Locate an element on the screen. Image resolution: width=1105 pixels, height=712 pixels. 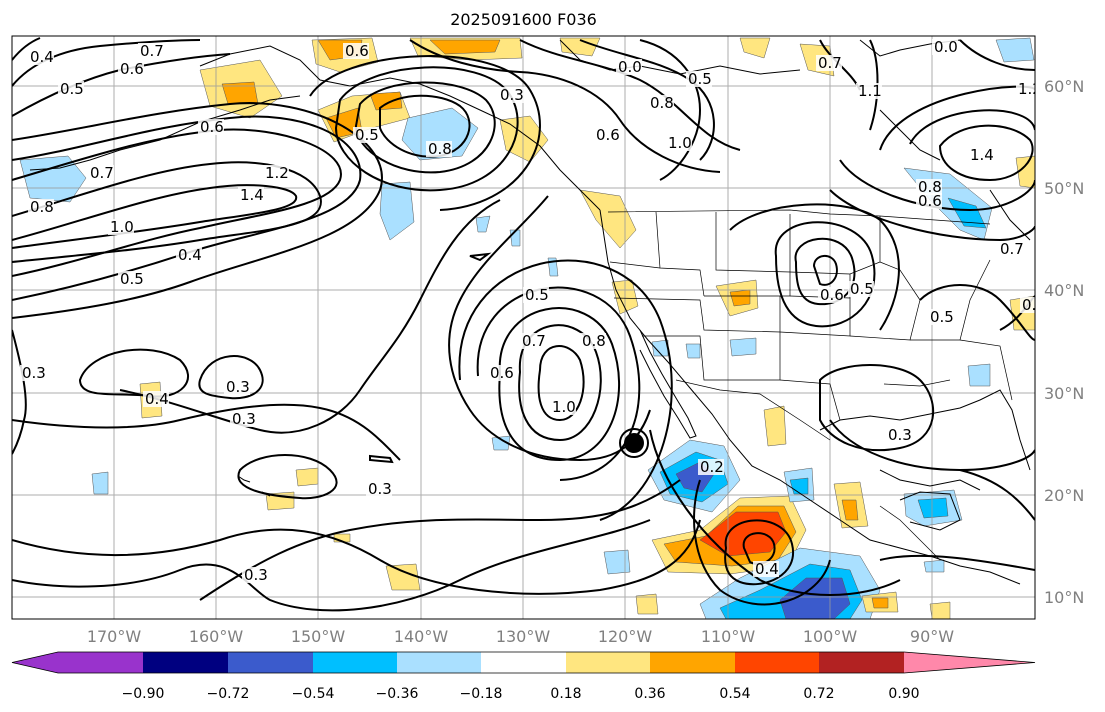
contour-label: 0.0 is located at coordinates (630, 67).